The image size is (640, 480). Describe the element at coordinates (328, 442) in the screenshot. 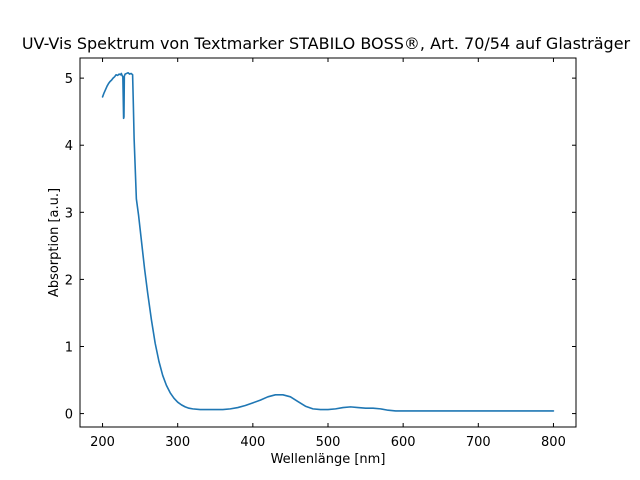

I see `x-tick-label: 500` at that location.